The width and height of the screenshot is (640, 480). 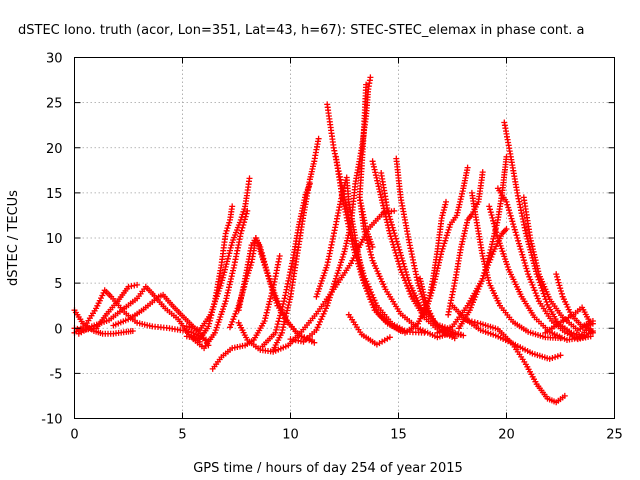 What do you see at coordinates (58, 329) in the screenshot?
I see `y-tick-label: 0` at bounding box center [58, 329].